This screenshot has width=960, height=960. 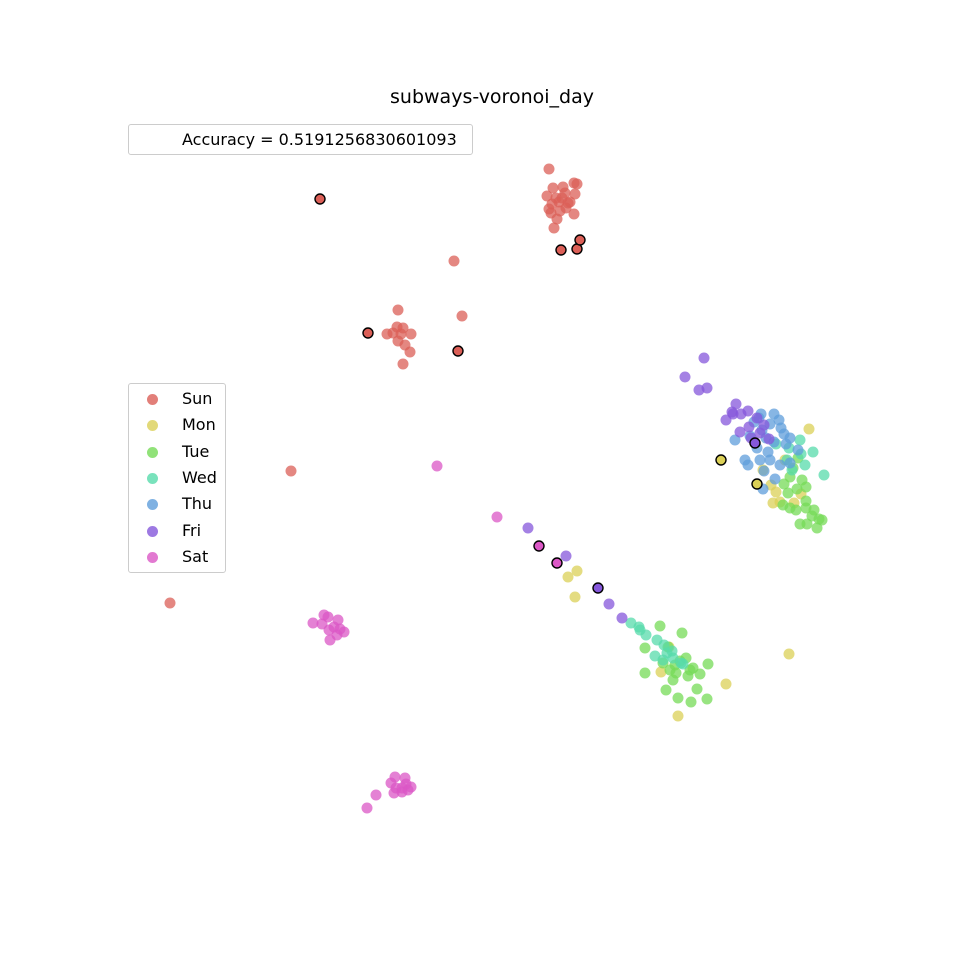 What do you see at coordinates (177, 478) in the screenshot?
I see `day-legend: Sun Mon Tue Wed Thu Fri Sat` at bounding box center [177, 478].